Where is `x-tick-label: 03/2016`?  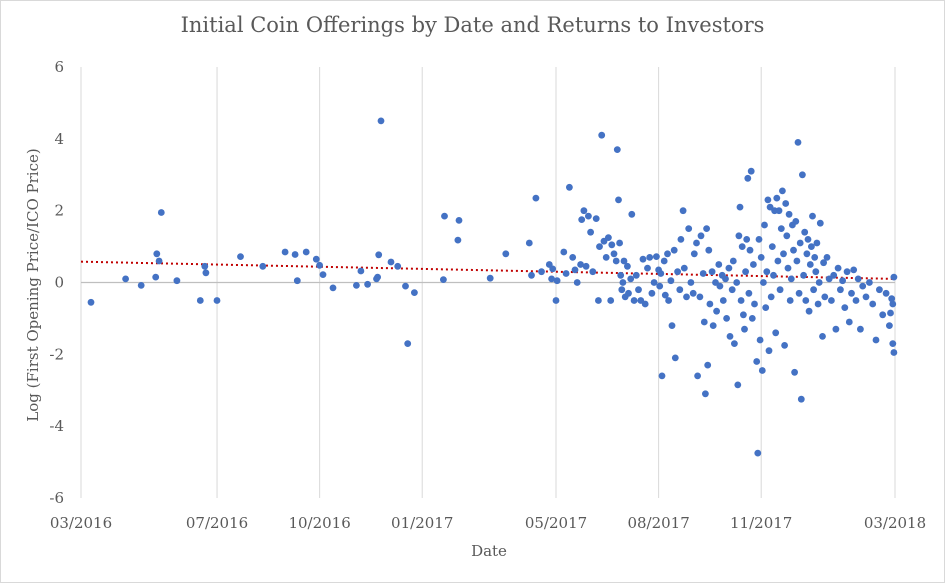
x-tick-label: 03/2016 is located at coordinates (81, 523).